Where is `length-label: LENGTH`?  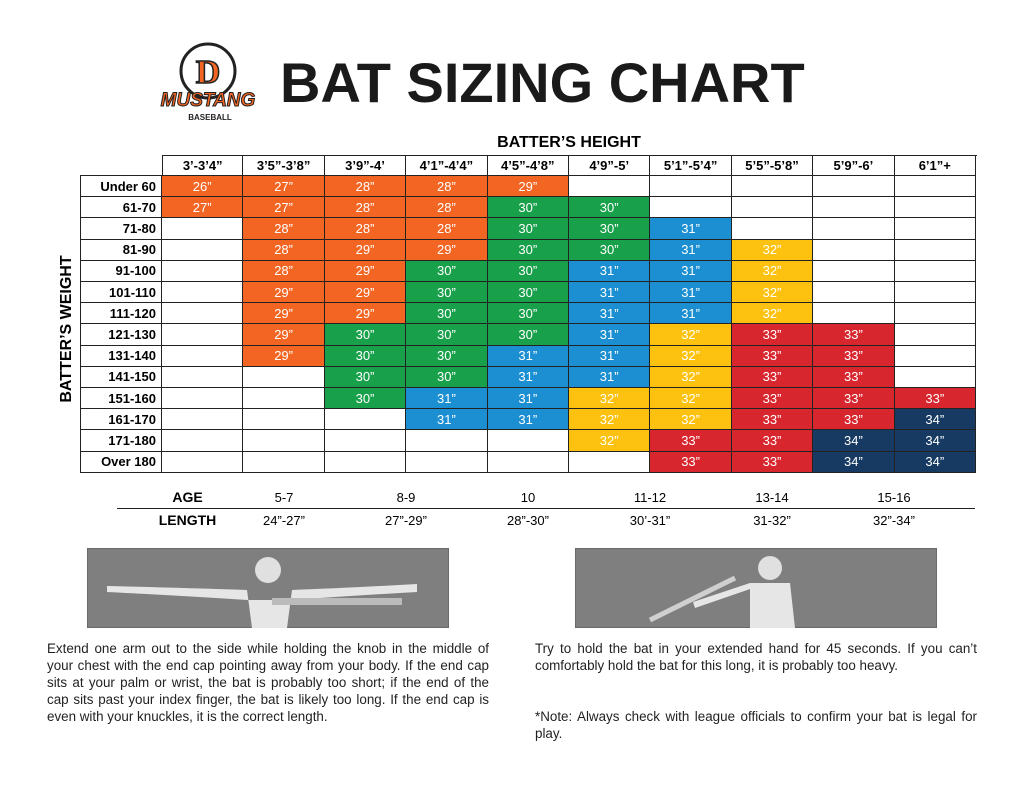
length-label: LENGTH is located at coordinates (187, 520).